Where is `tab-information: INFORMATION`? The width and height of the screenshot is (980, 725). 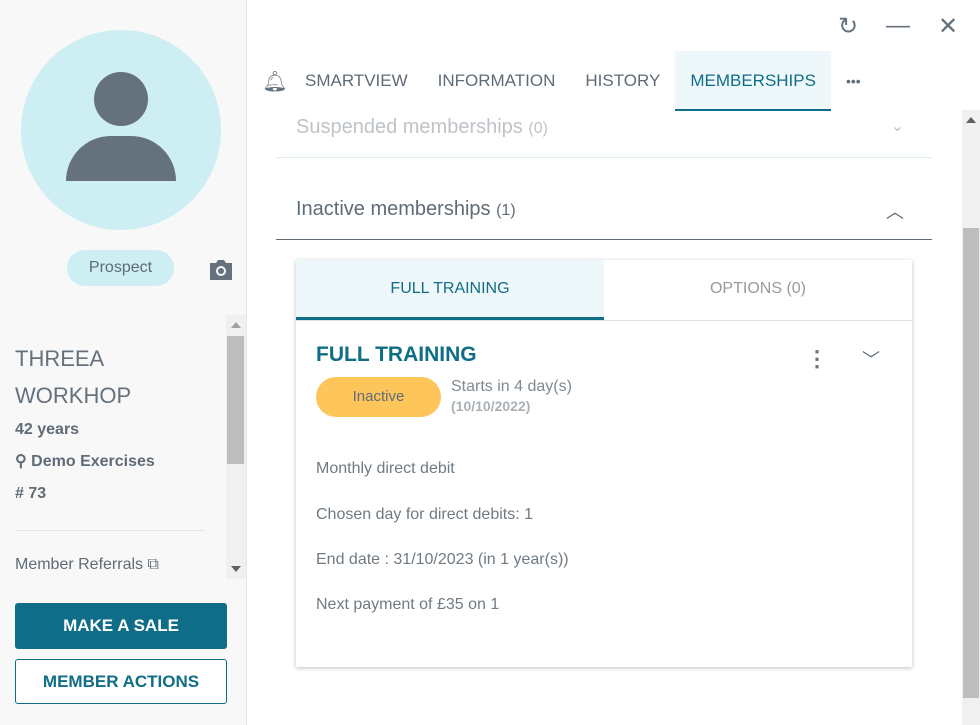 tab-information: INFORMATION is located at coordinates (496, 80).